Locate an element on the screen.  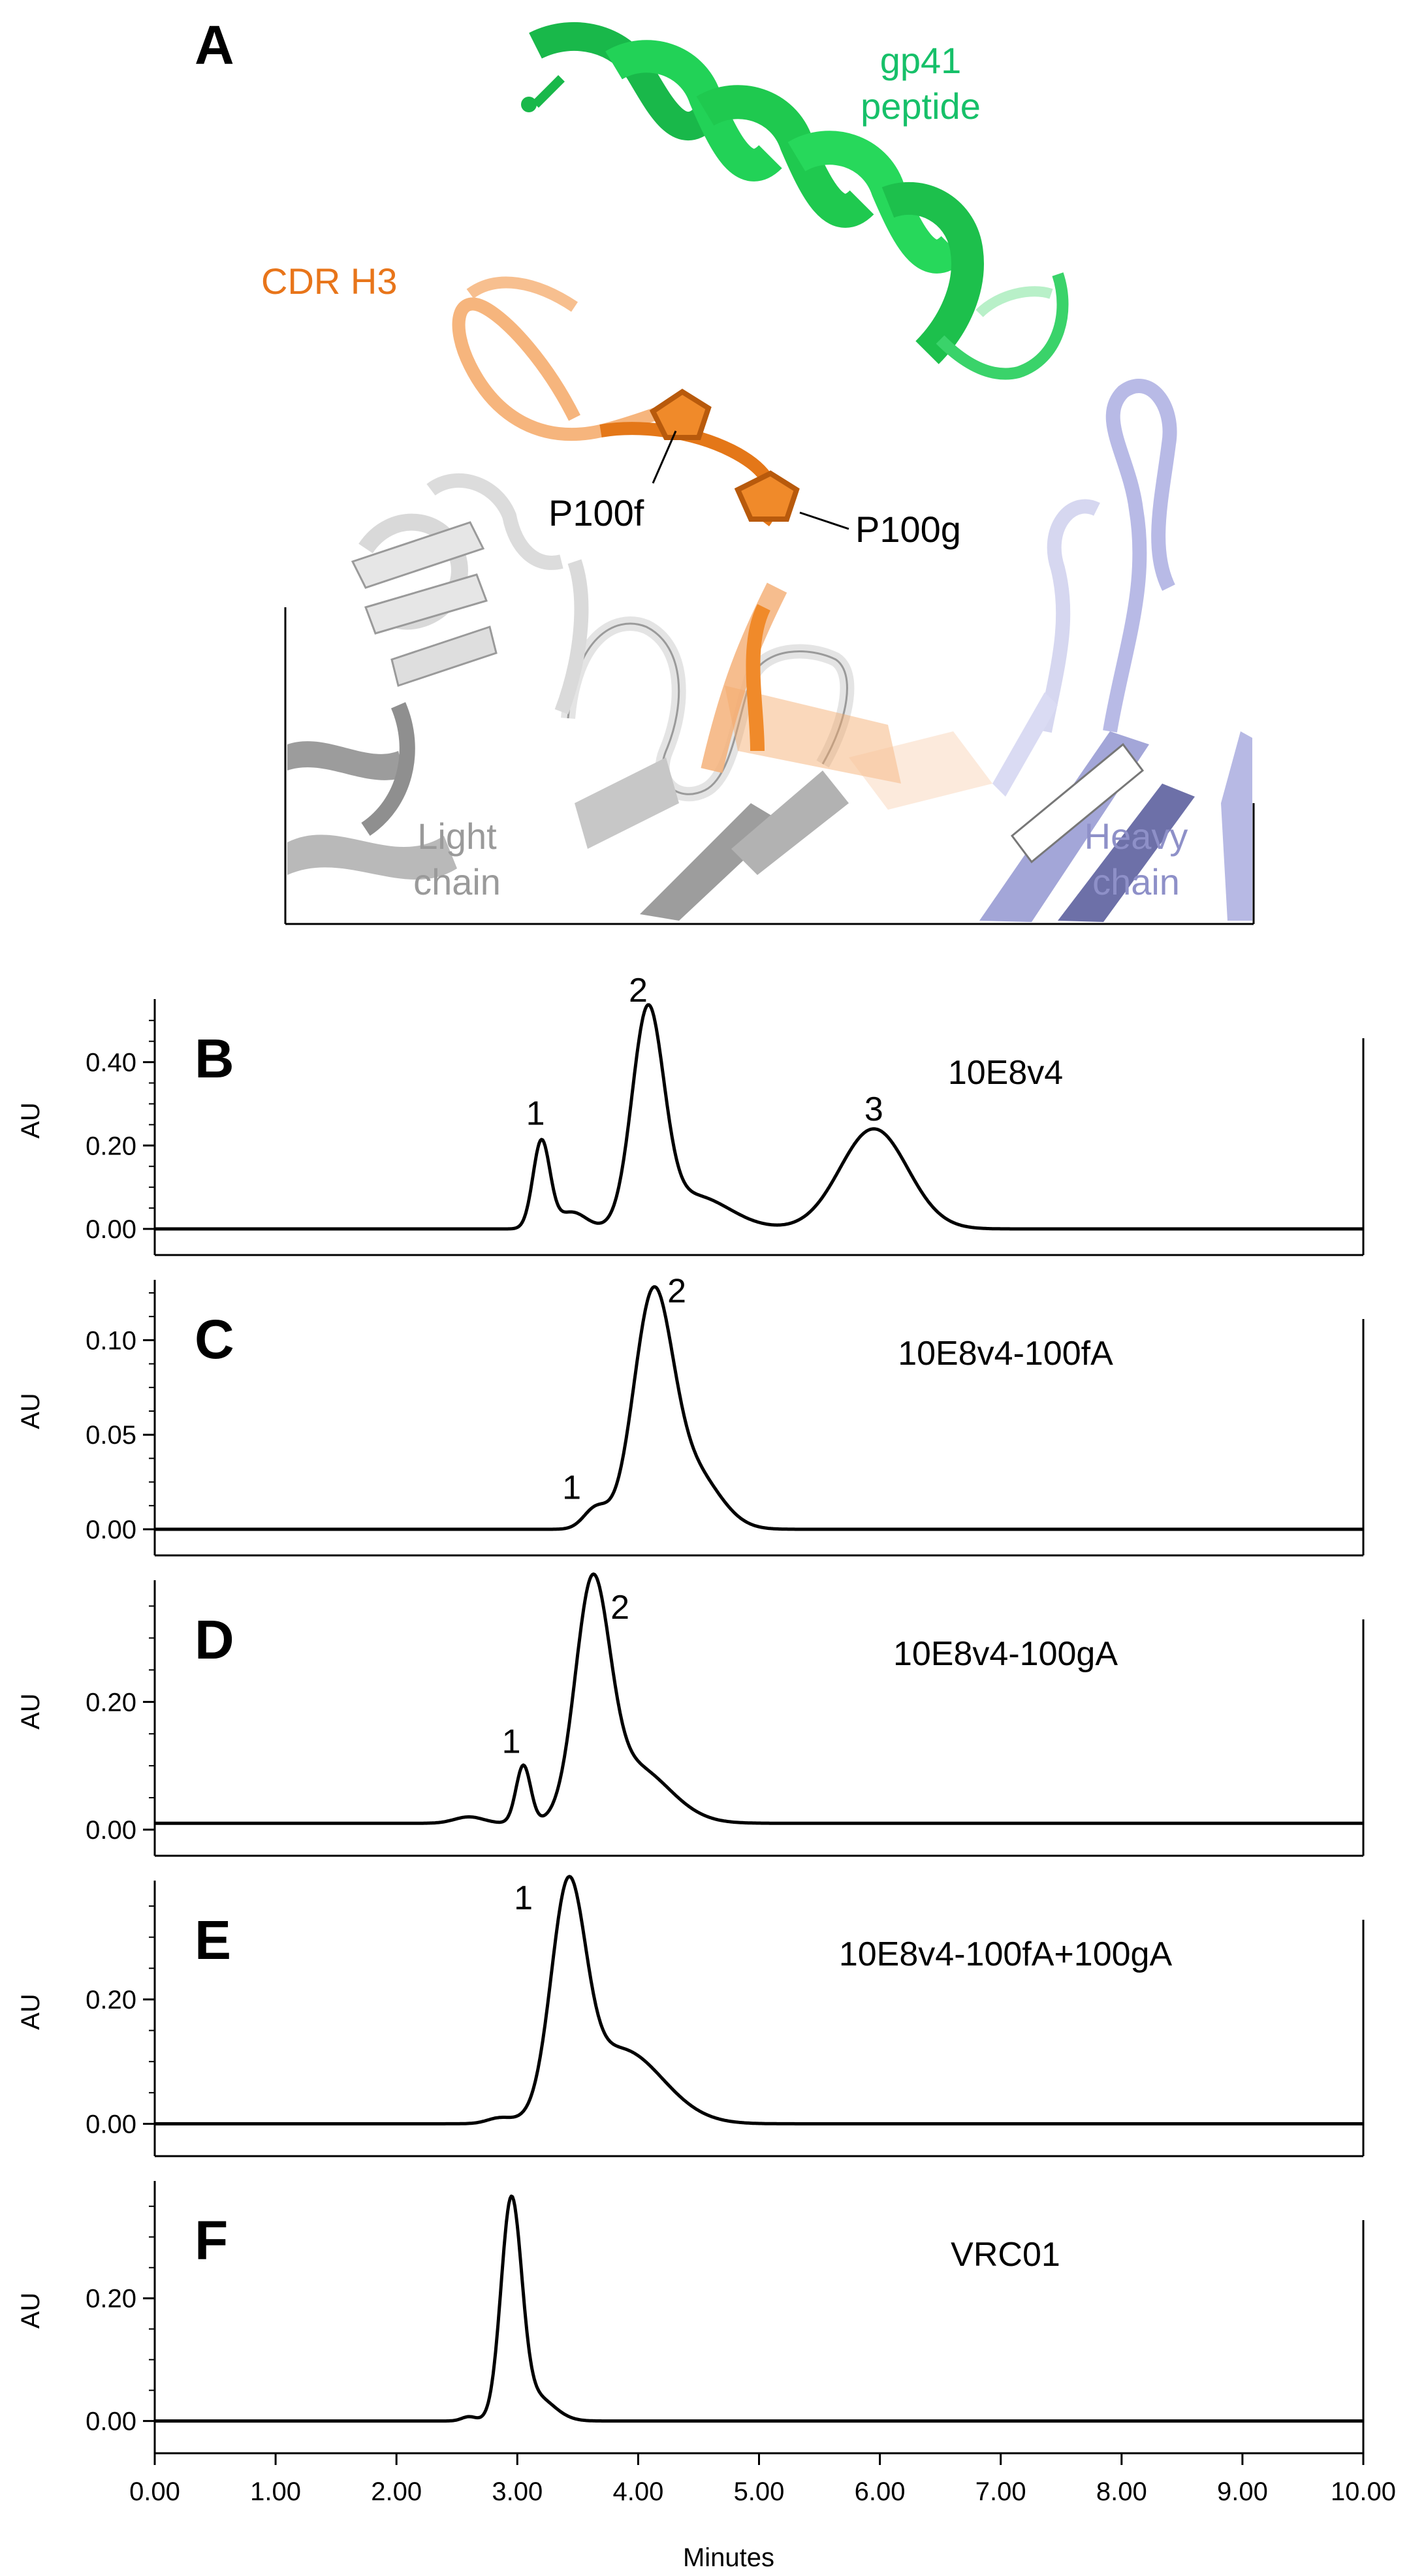
cdr-h3-loop is located at coordinates (722, 543).